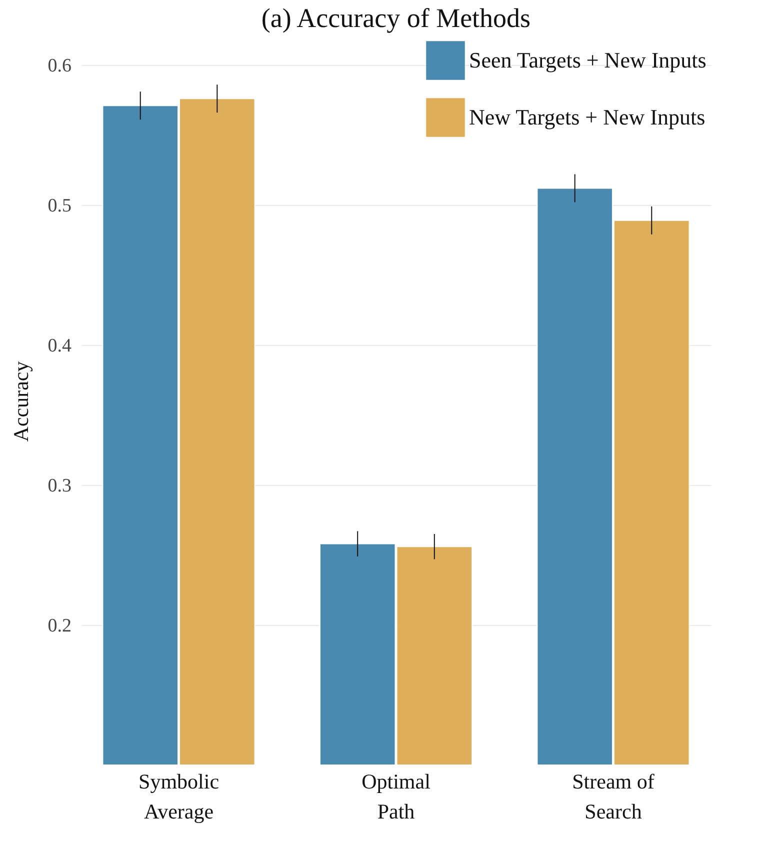 The height and width of the screenshot is (845, 757). I want to click on x-tick-label: Stream of Search, so click(613, 797).